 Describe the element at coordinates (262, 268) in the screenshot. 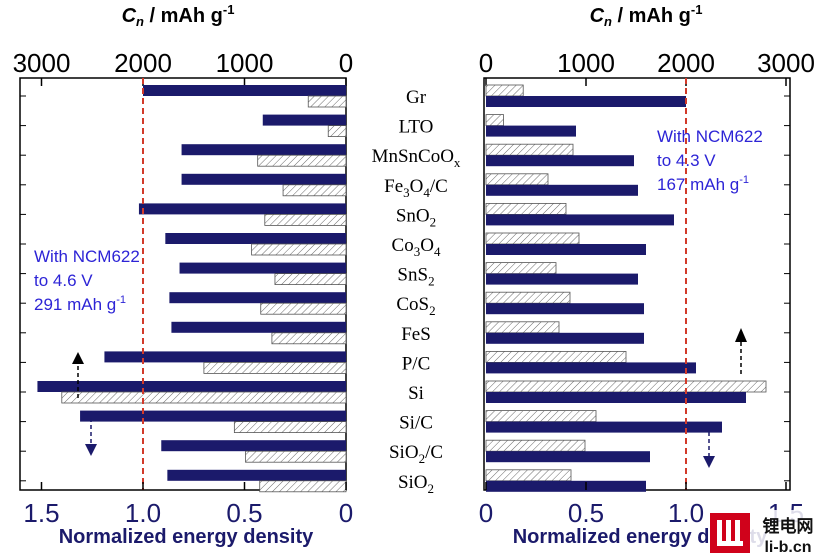

I see `left-energy-bar-SnS2` at that location.